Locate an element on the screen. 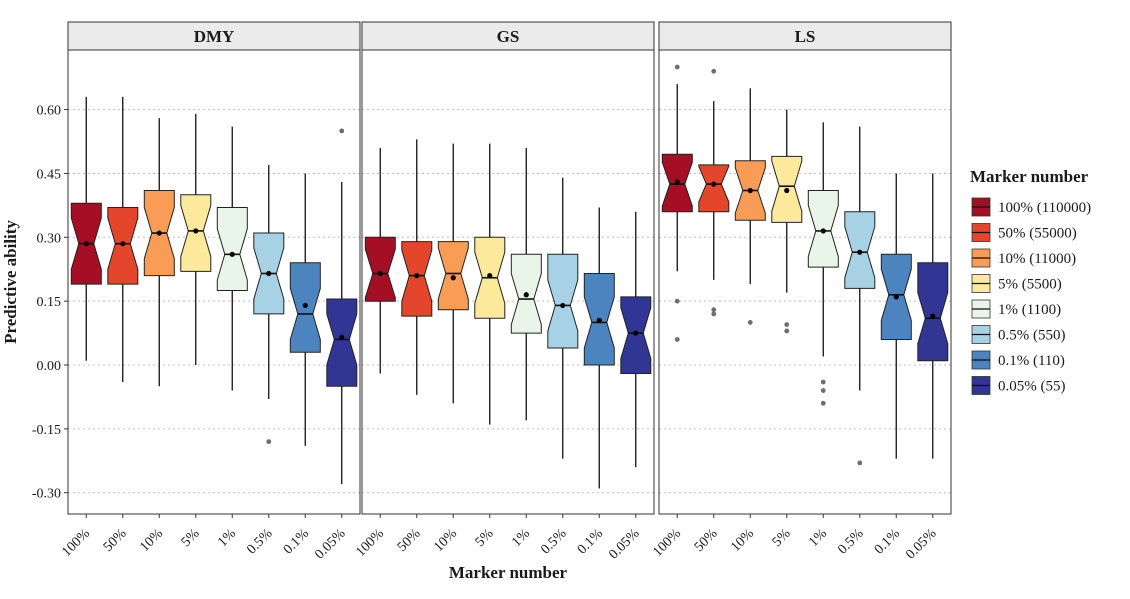  y-tick-label: 0.15 is located at coordinates (49, 302).